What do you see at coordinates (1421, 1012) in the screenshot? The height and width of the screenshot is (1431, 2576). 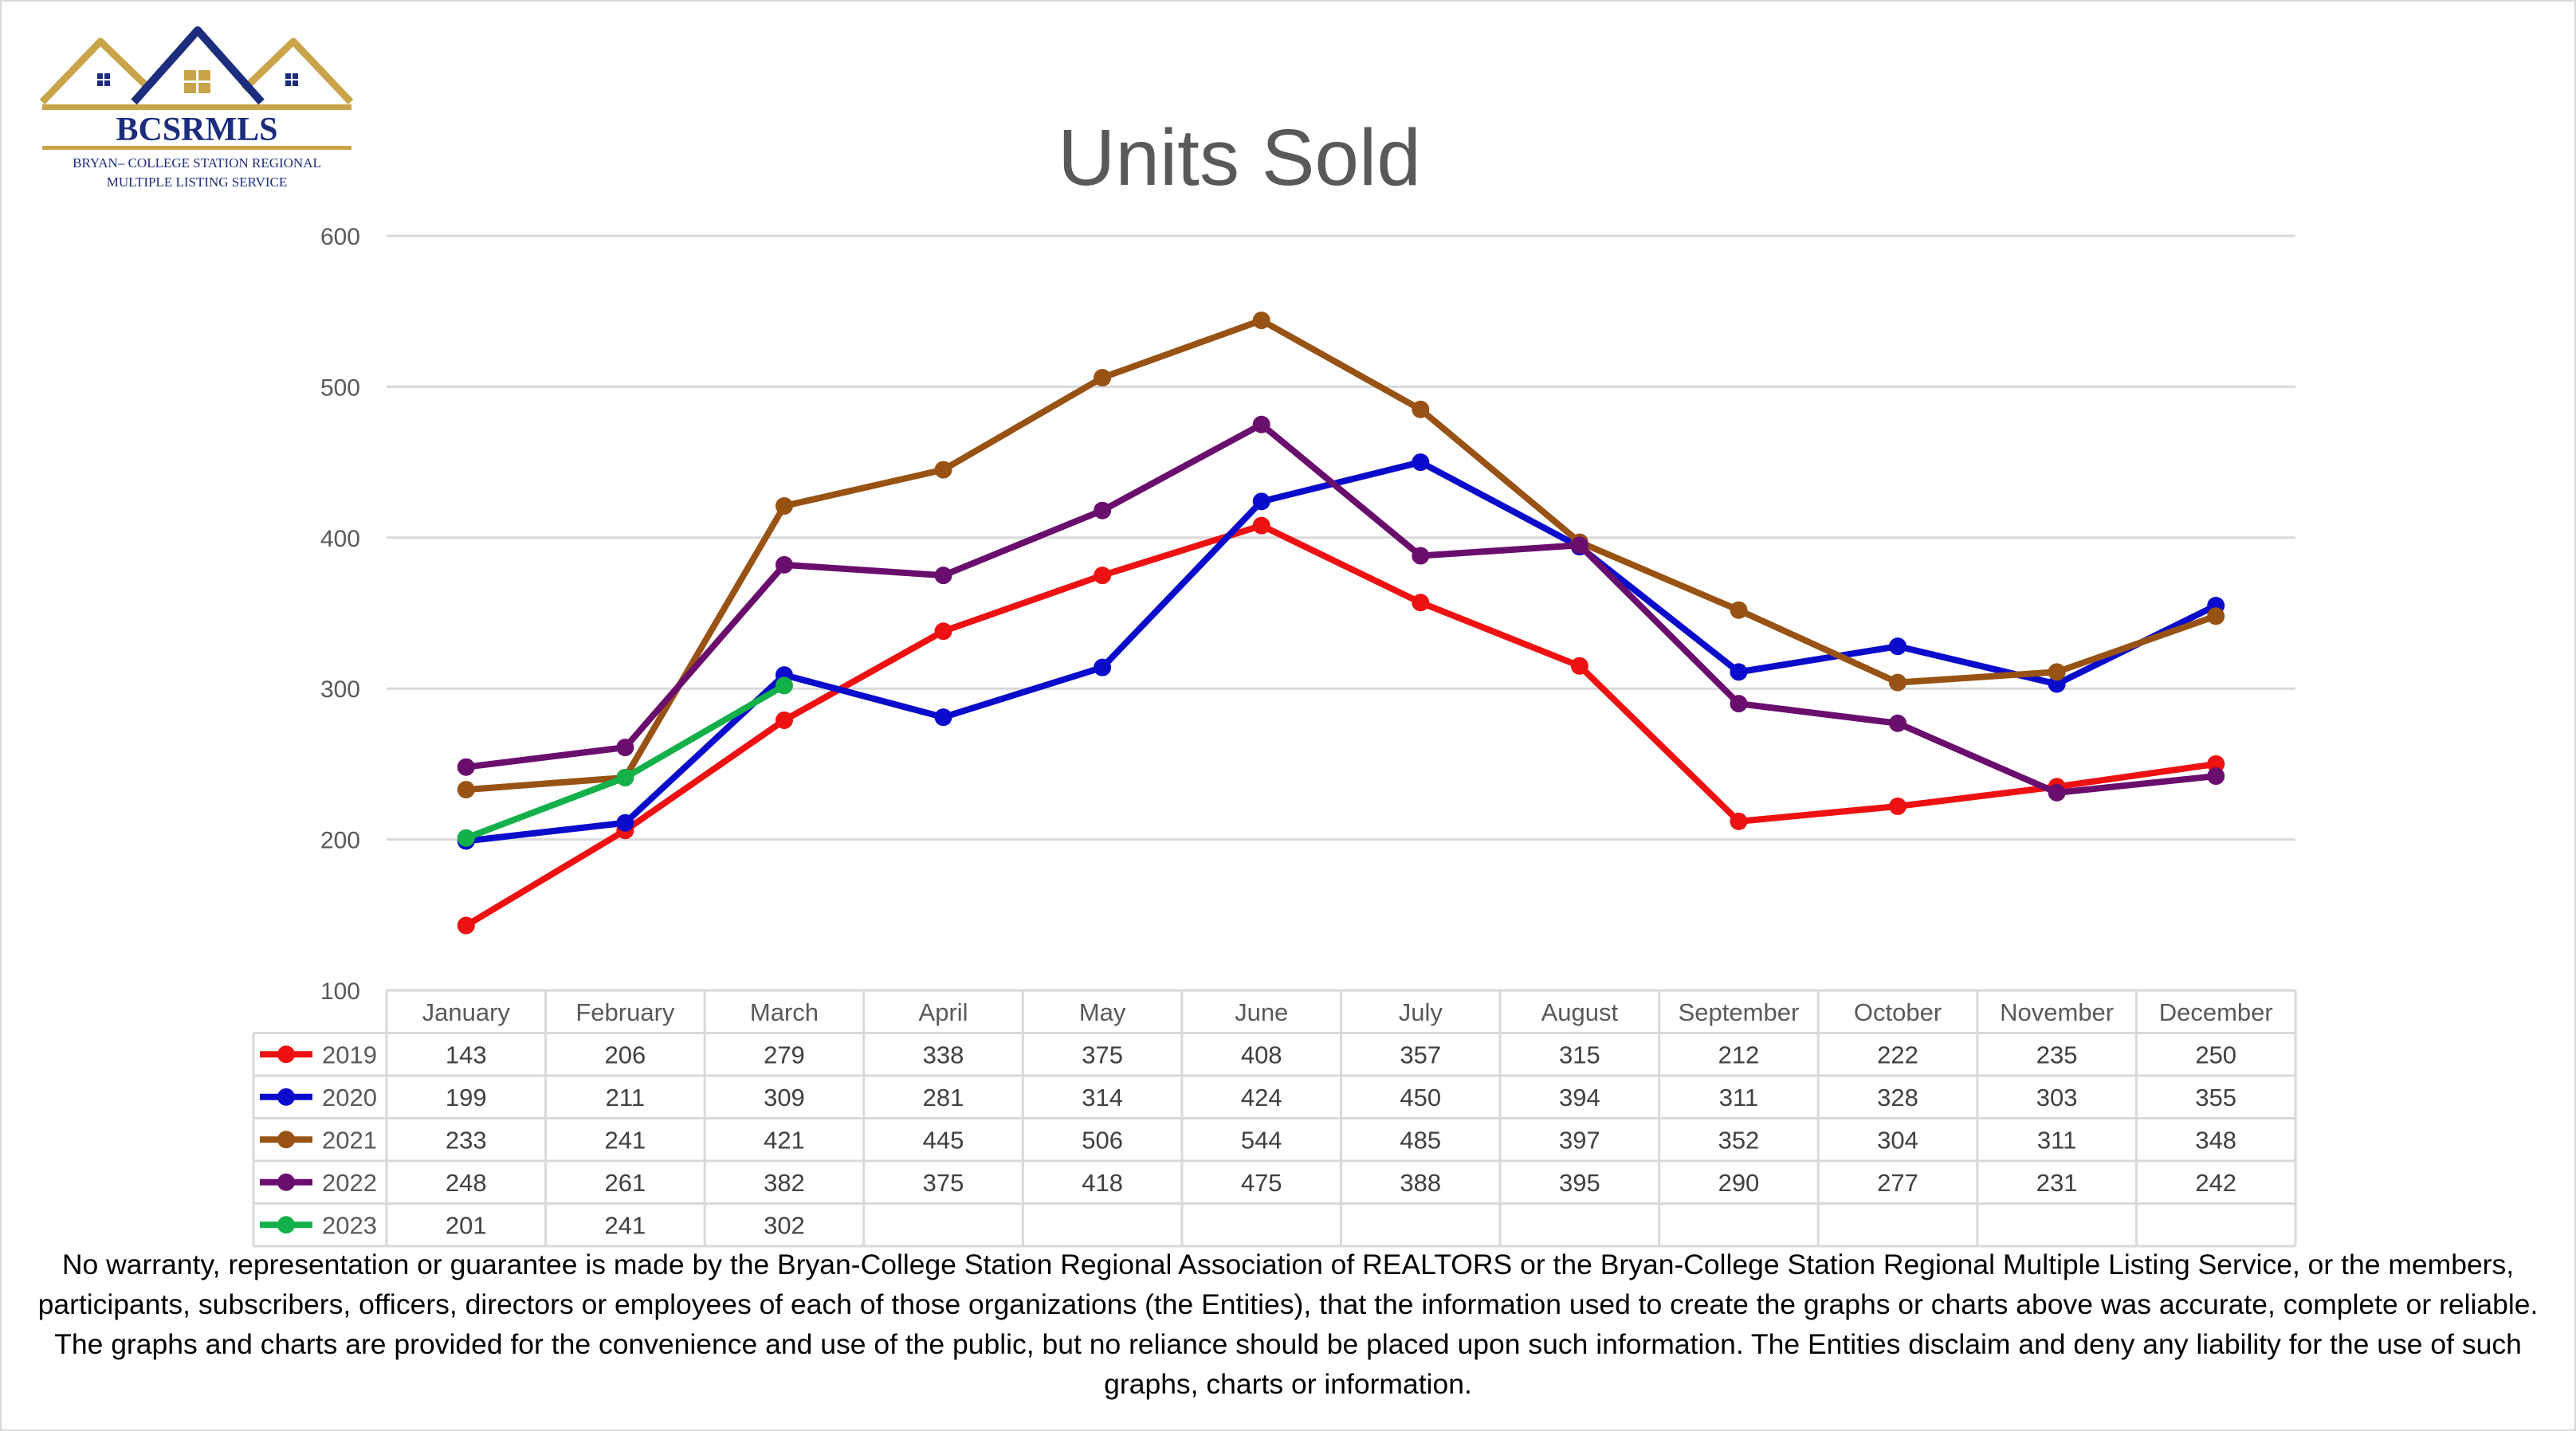 I see `x-category-label: July` at bounding box center [1421, 1012].